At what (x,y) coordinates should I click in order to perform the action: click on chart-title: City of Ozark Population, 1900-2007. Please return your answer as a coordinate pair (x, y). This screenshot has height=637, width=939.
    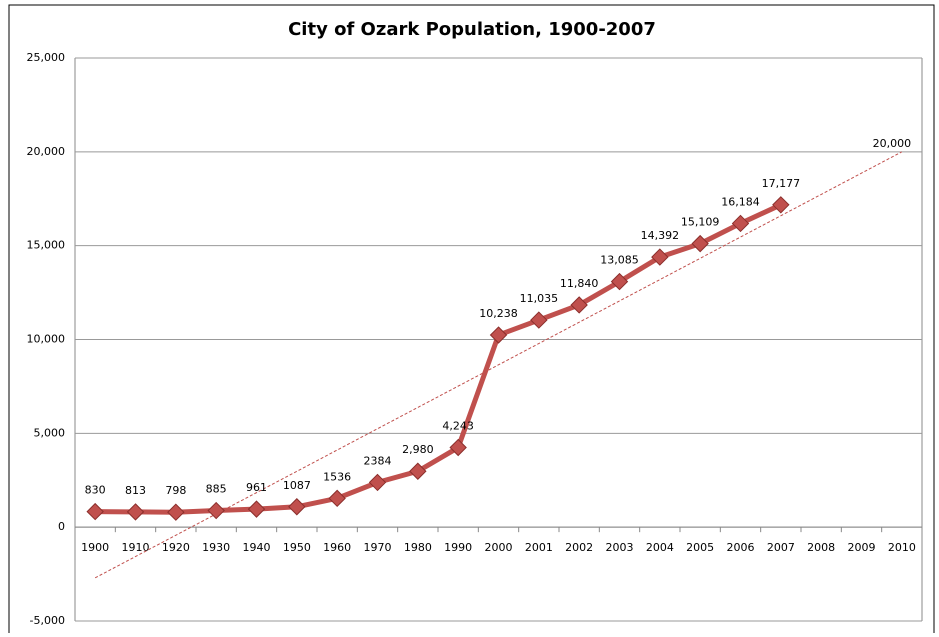
    Looking at the image, I should click on (472, 29).